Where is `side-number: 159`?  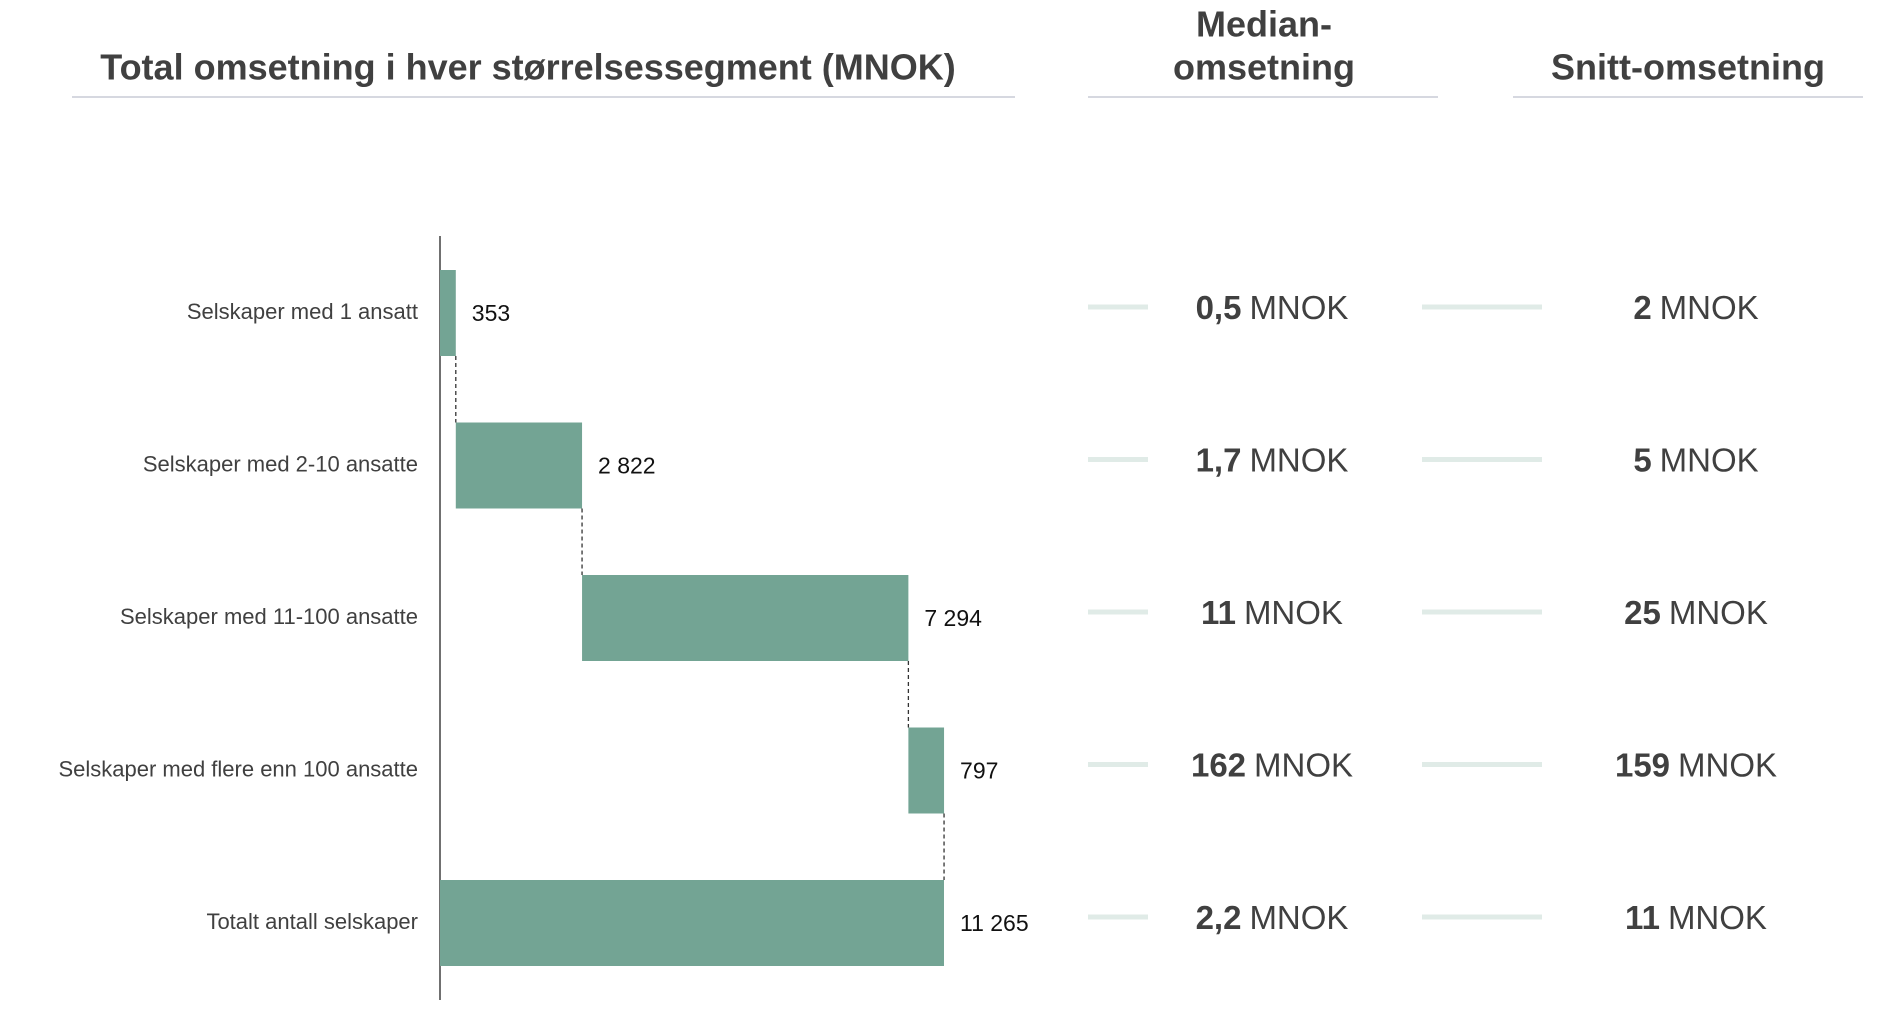 side-number: 159 is located at coordinates (1642, 764).